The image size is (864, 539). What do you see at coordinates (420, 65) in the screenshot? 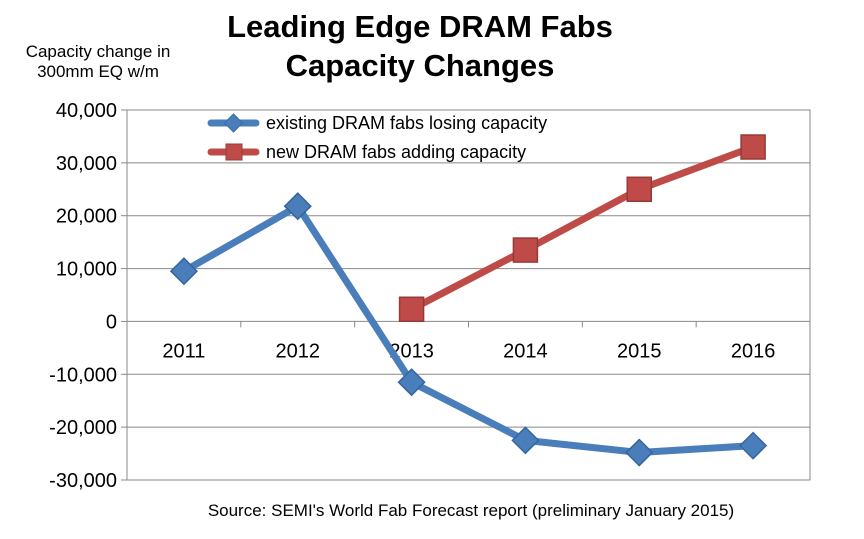
I see `chart-title-line-2: Capacity Changes` at bounding box center [420, 65].